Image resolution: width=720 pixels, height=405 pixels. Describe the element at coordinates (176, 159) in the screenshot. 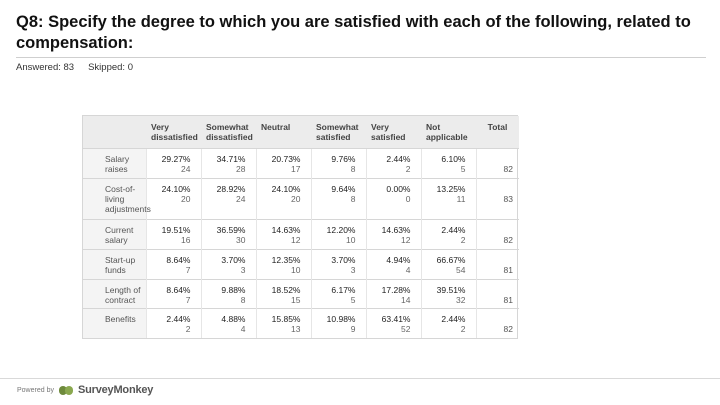

I see `percent-value: 29.27%` at that location.